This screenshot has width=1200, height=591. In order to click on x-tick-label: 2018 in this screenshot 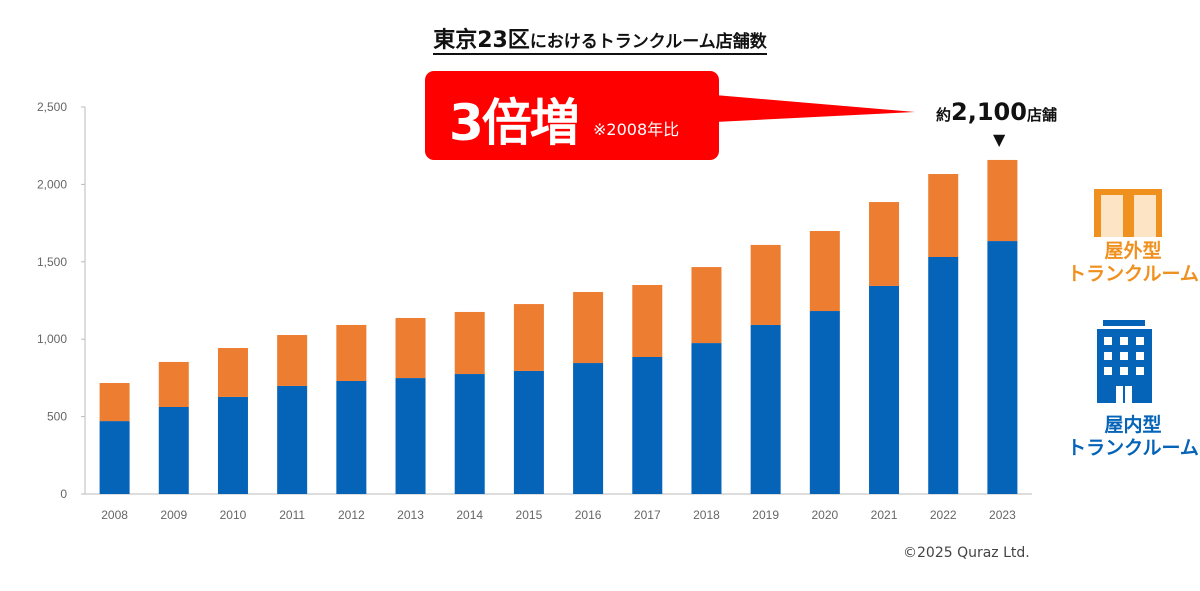, I will do `click(706, 515)`.